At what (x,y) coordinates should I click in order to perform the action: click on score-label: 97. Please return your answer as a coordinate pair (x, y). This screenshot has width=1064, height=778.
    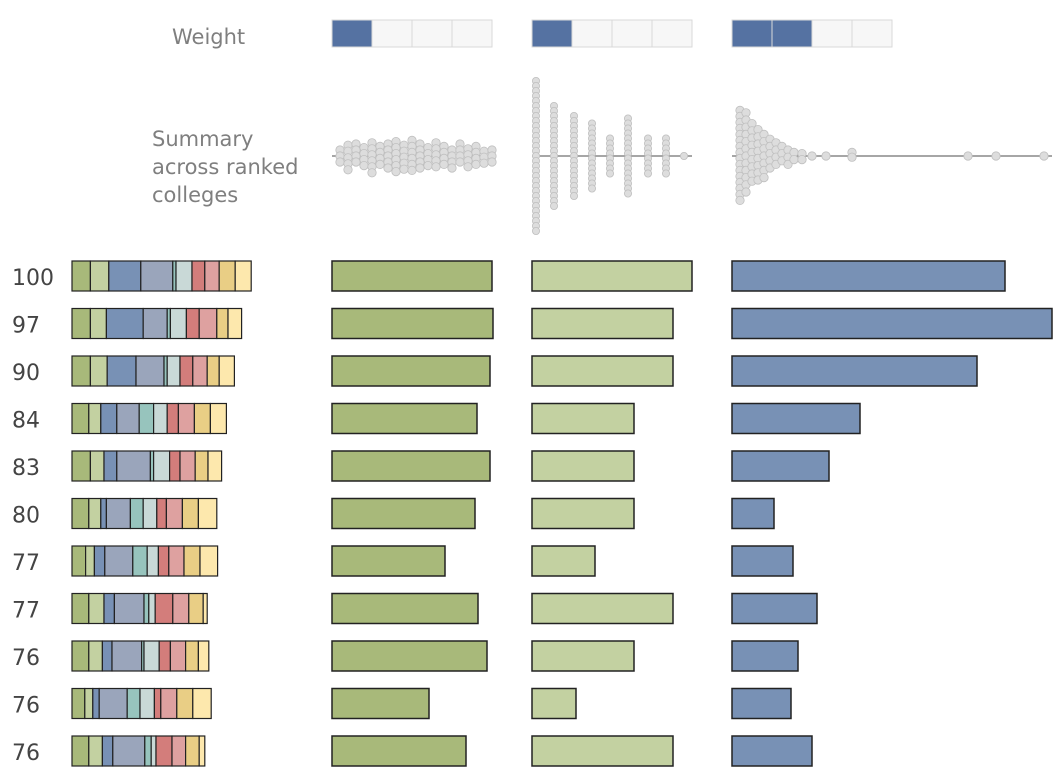
    Looking at the image, I should click on (26, 326).